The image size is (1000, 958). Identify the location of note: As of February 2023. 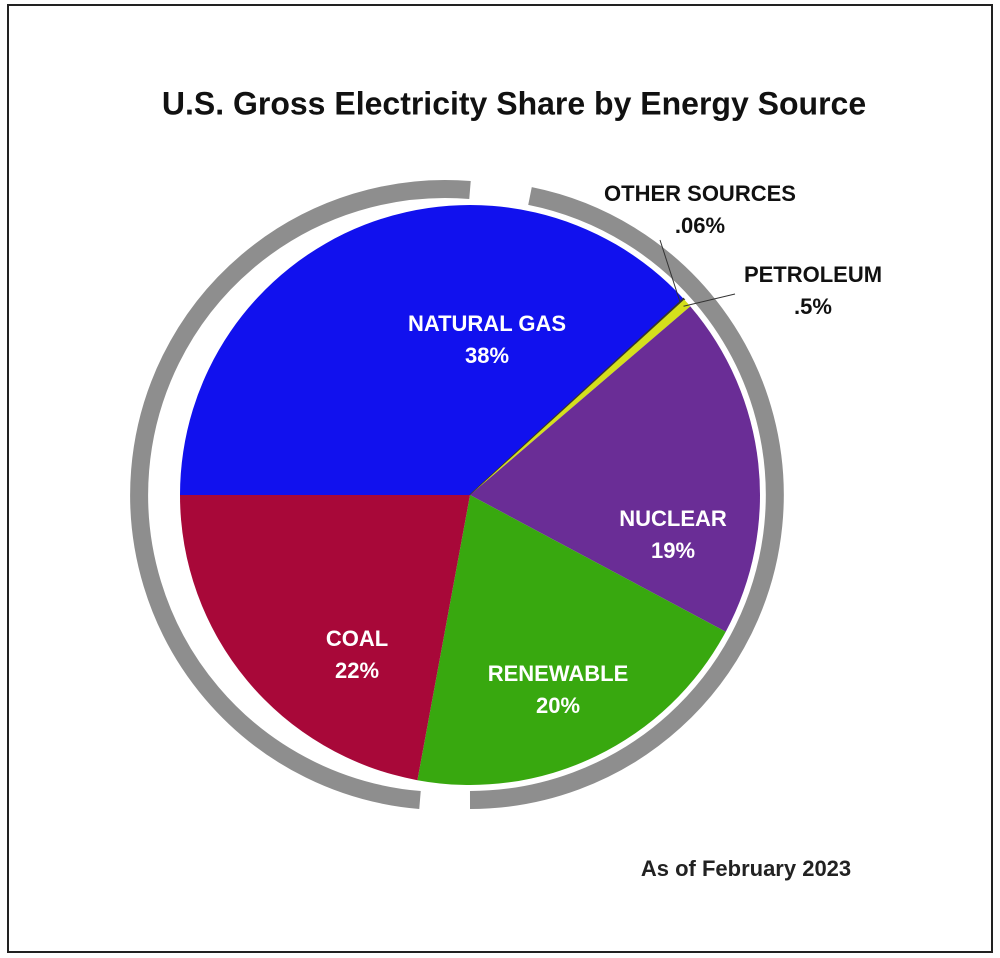
(746, 868).